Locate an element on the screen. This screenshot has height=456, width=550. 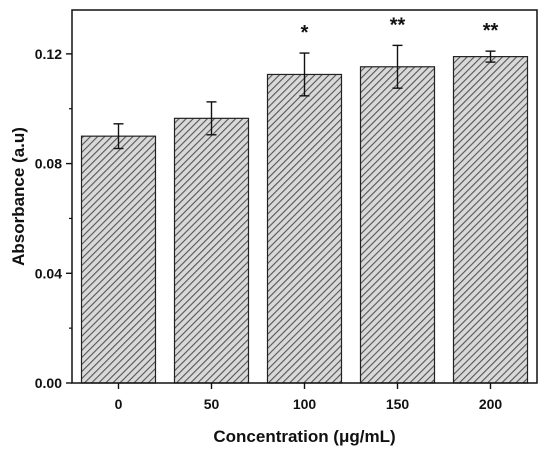
x-tick-label: 150 is located at coordinates (398, 404).